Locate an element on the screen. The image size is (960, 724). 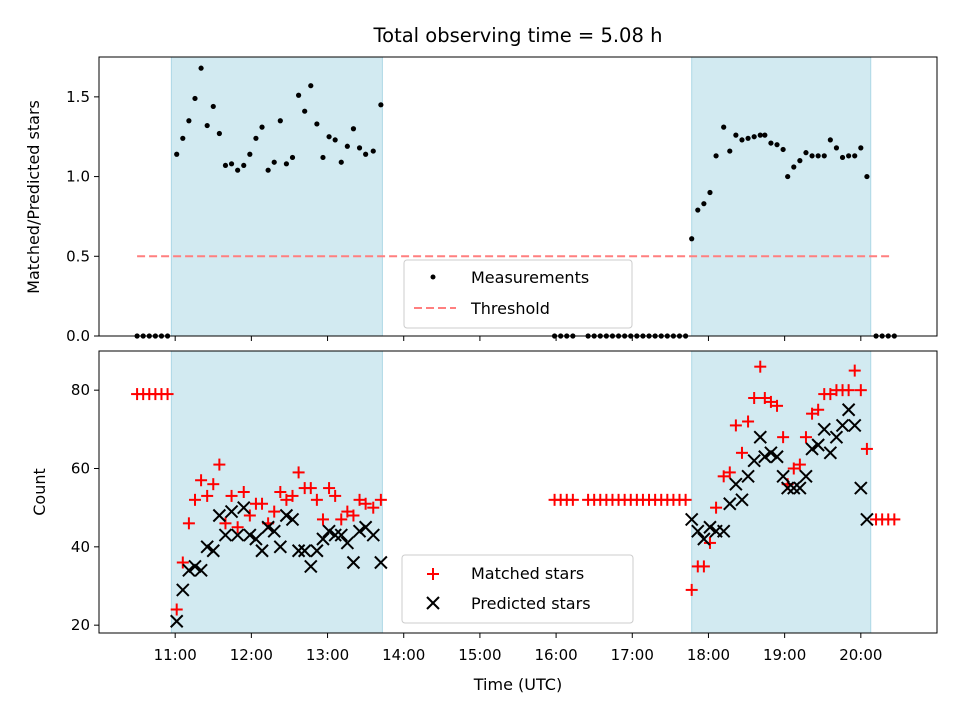
x-tick-label: 13:00 is located at coordinates (327, 655).